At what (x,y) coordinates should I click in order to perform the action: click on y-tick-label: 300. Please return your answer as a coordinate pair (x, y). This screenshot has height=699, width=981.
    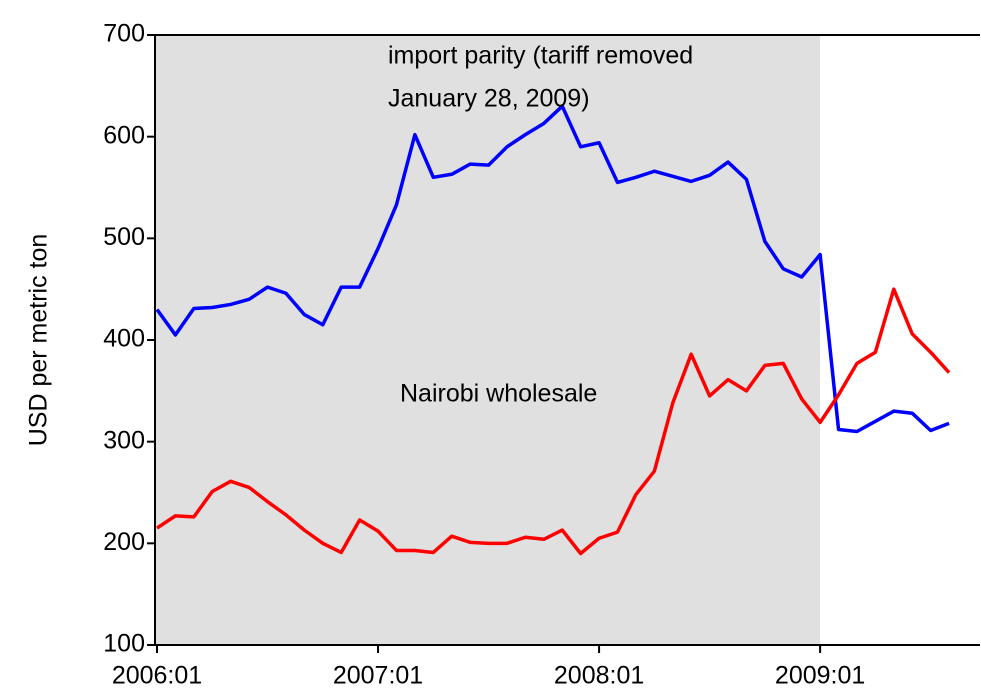
    Looking at the image, I should click on (124, 440).